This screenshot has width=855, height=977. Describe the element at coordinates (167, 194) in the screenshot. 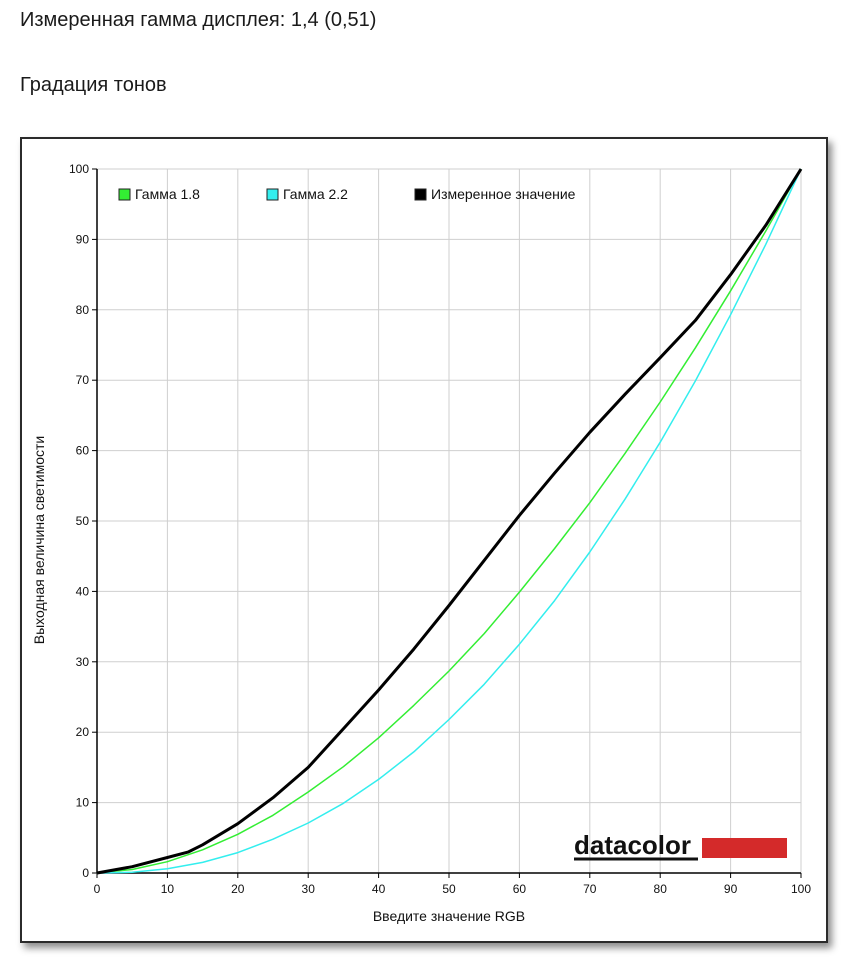

I see `legend-label-1: Гамма 1.8` at that location.